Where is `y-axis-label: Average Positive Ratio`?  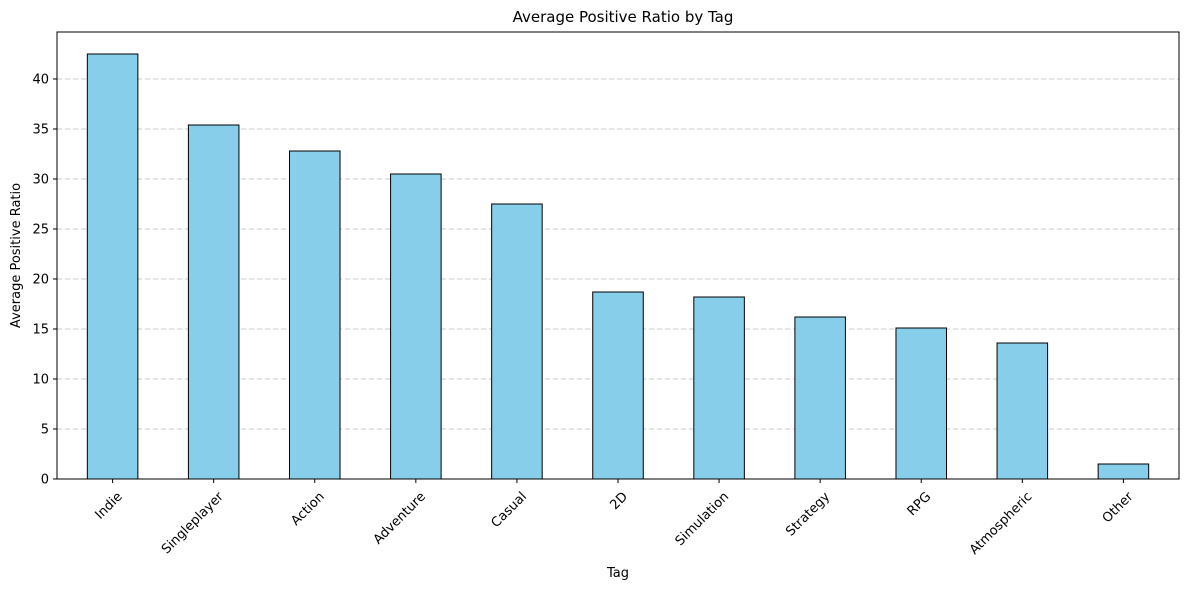 y-axis-label: Average Positive Ratio is located at coordinates (16, 255).